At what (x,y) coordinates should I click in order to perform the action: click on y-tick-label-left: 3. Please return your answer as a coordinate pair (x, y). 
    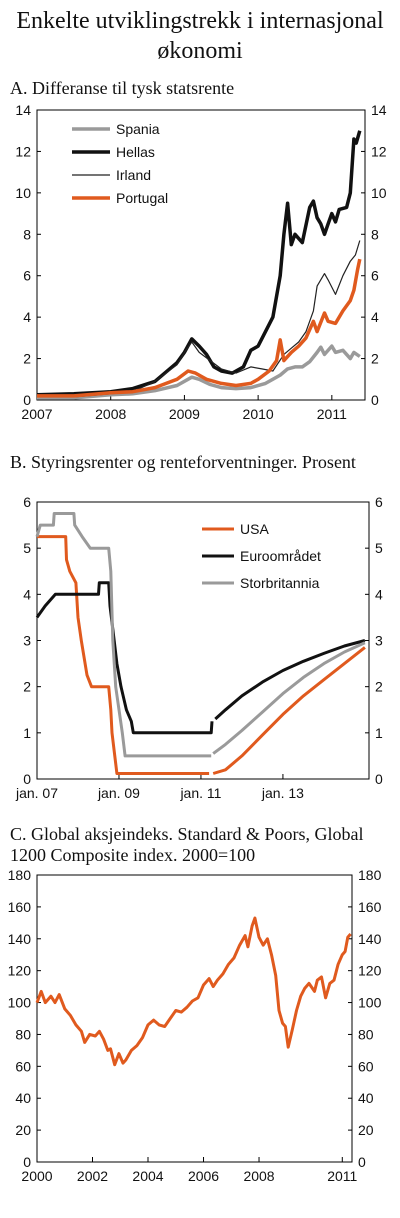
    Looking at the image, I should click on (27, 641).